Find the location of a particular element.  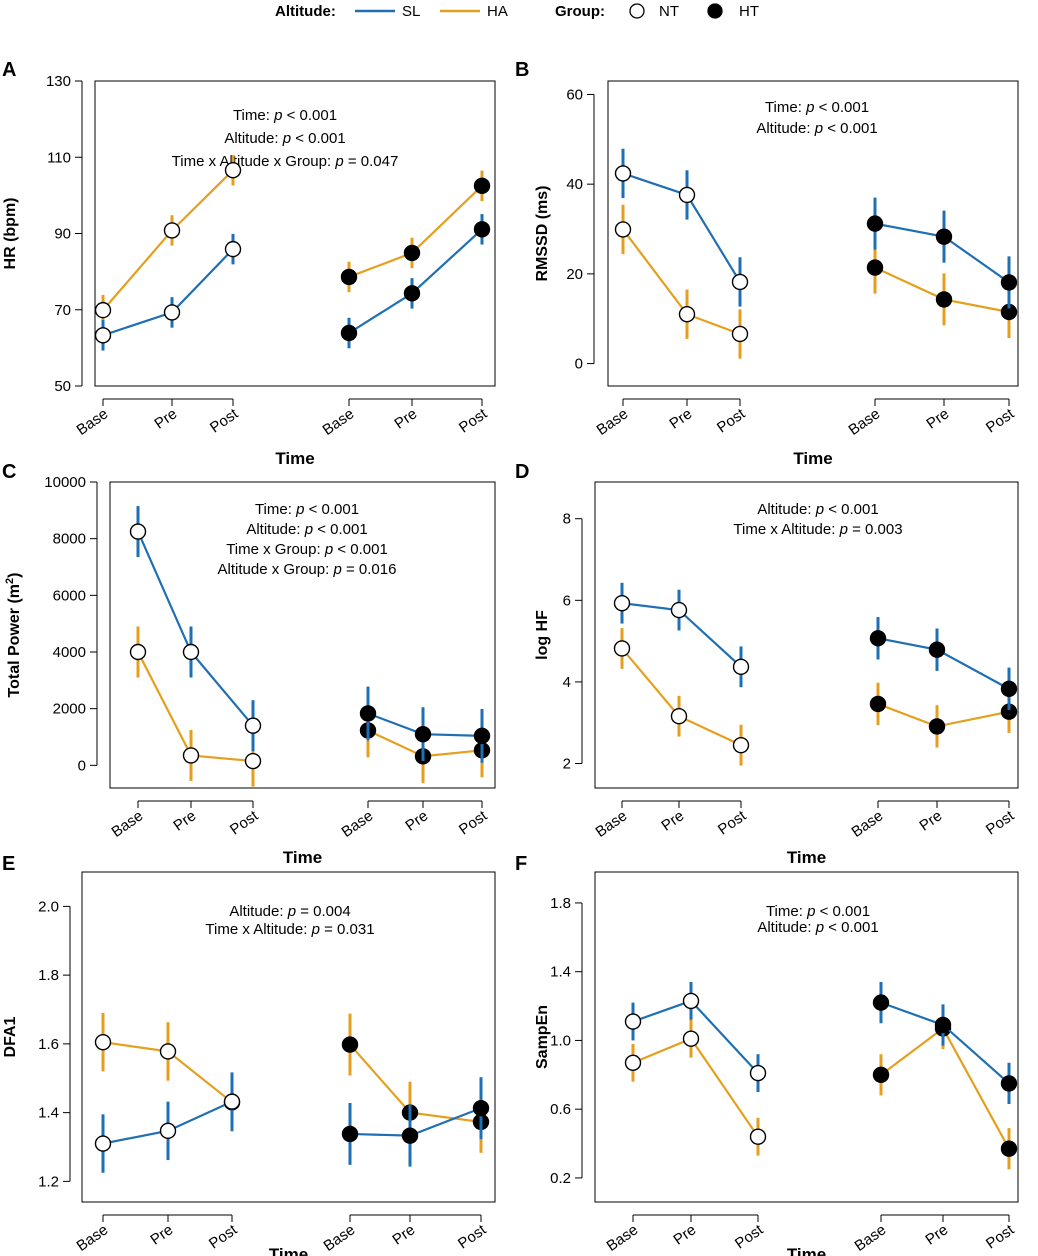

panel-letter: E is located at coordinates (8, 864).